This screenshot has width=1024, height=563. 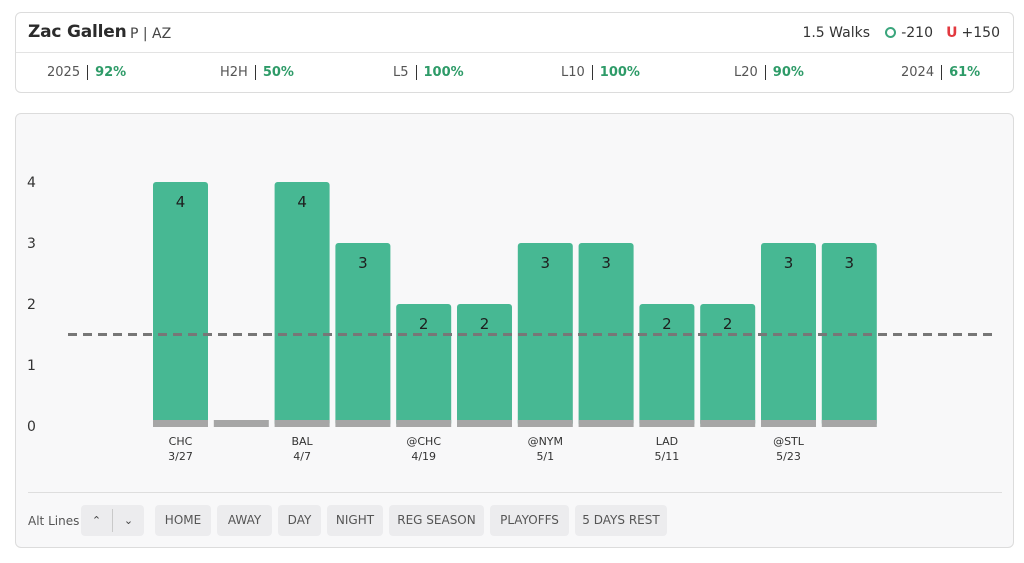 What do you see at coordinates (181, 441) in the screenshot?
I see `x-tick-team: CHC` at bounding box center [181, 441].